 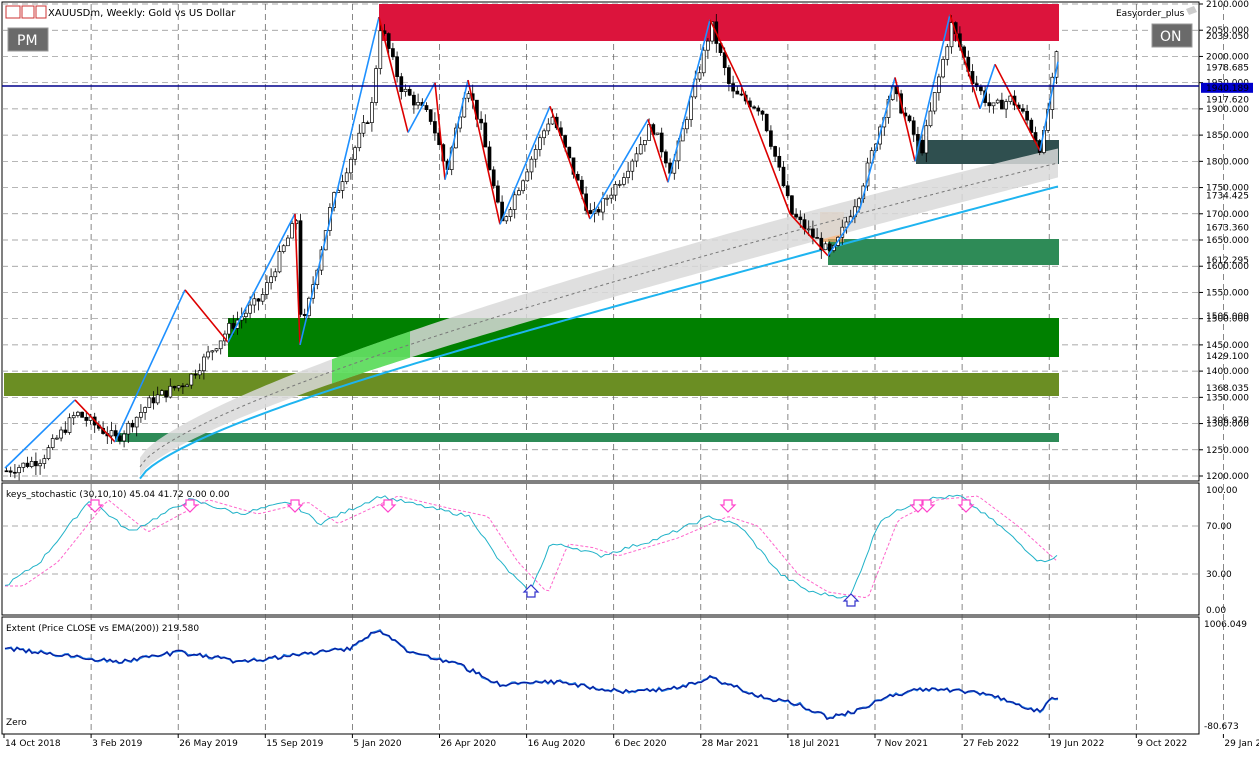 I want to click on pm-button: PM, so click(x=28, y=39).